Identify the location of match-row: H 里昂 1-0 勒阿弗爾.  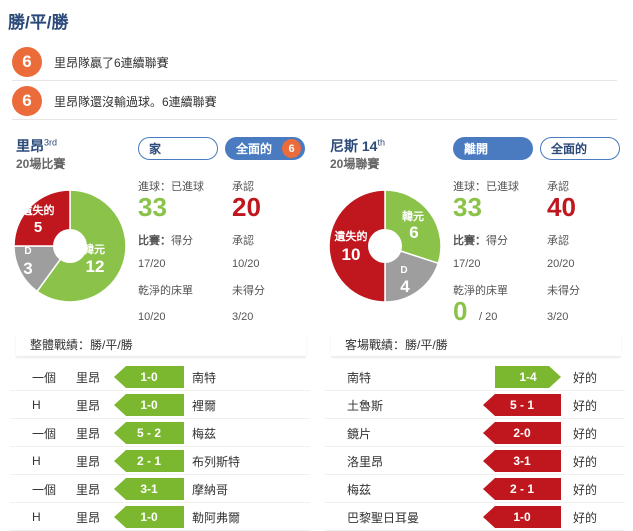
(160, 517).